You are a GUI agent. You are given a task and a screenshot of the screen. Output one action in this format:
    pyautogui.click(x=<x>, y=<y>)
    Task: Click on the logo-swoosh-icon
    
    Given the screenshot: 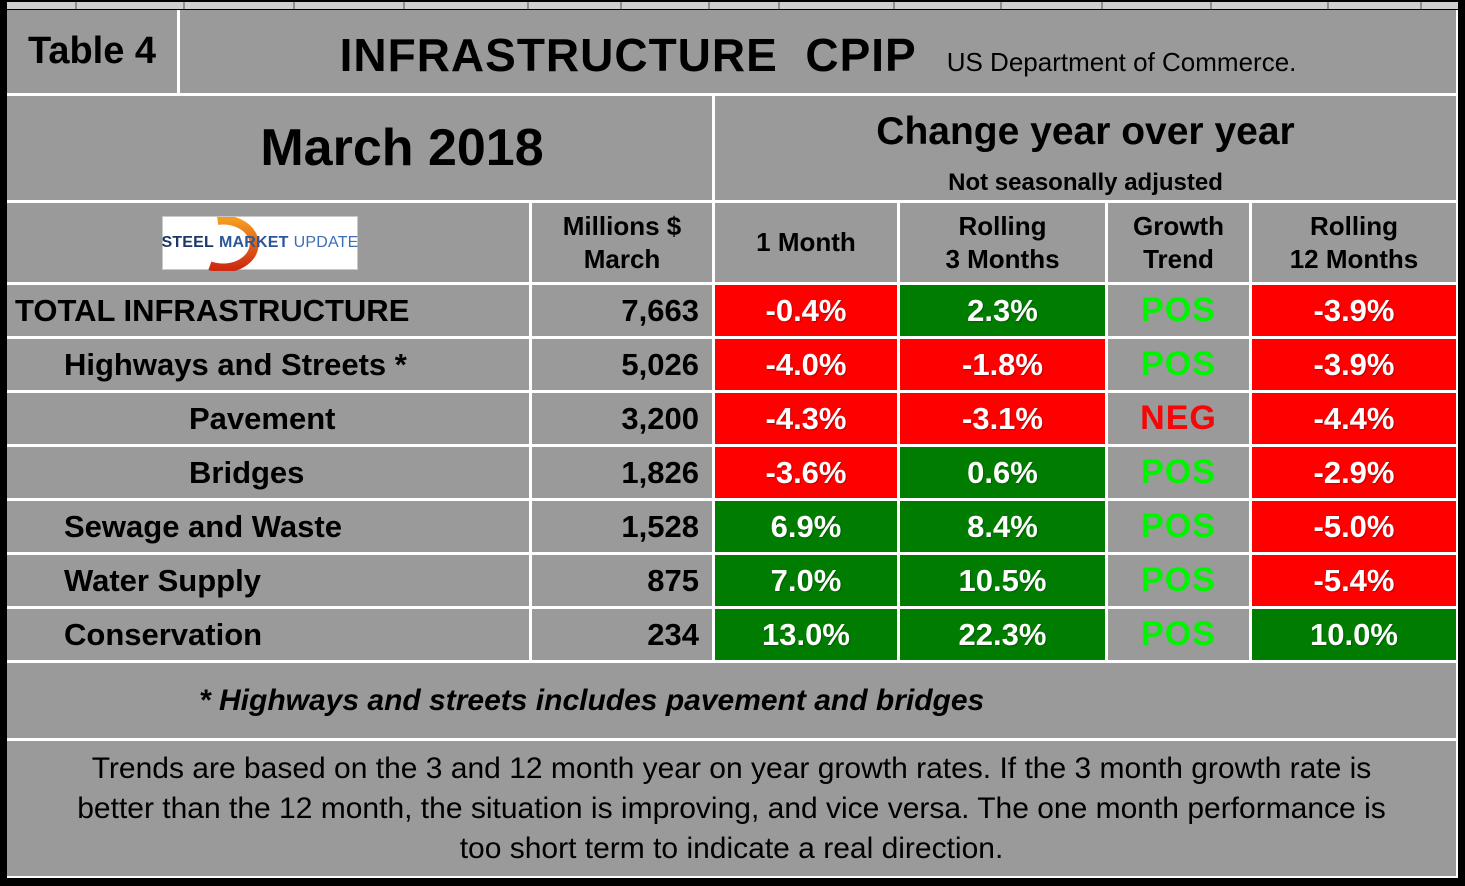 What is the action you would take?
    pyautogui.click(x=233, y=243)
    